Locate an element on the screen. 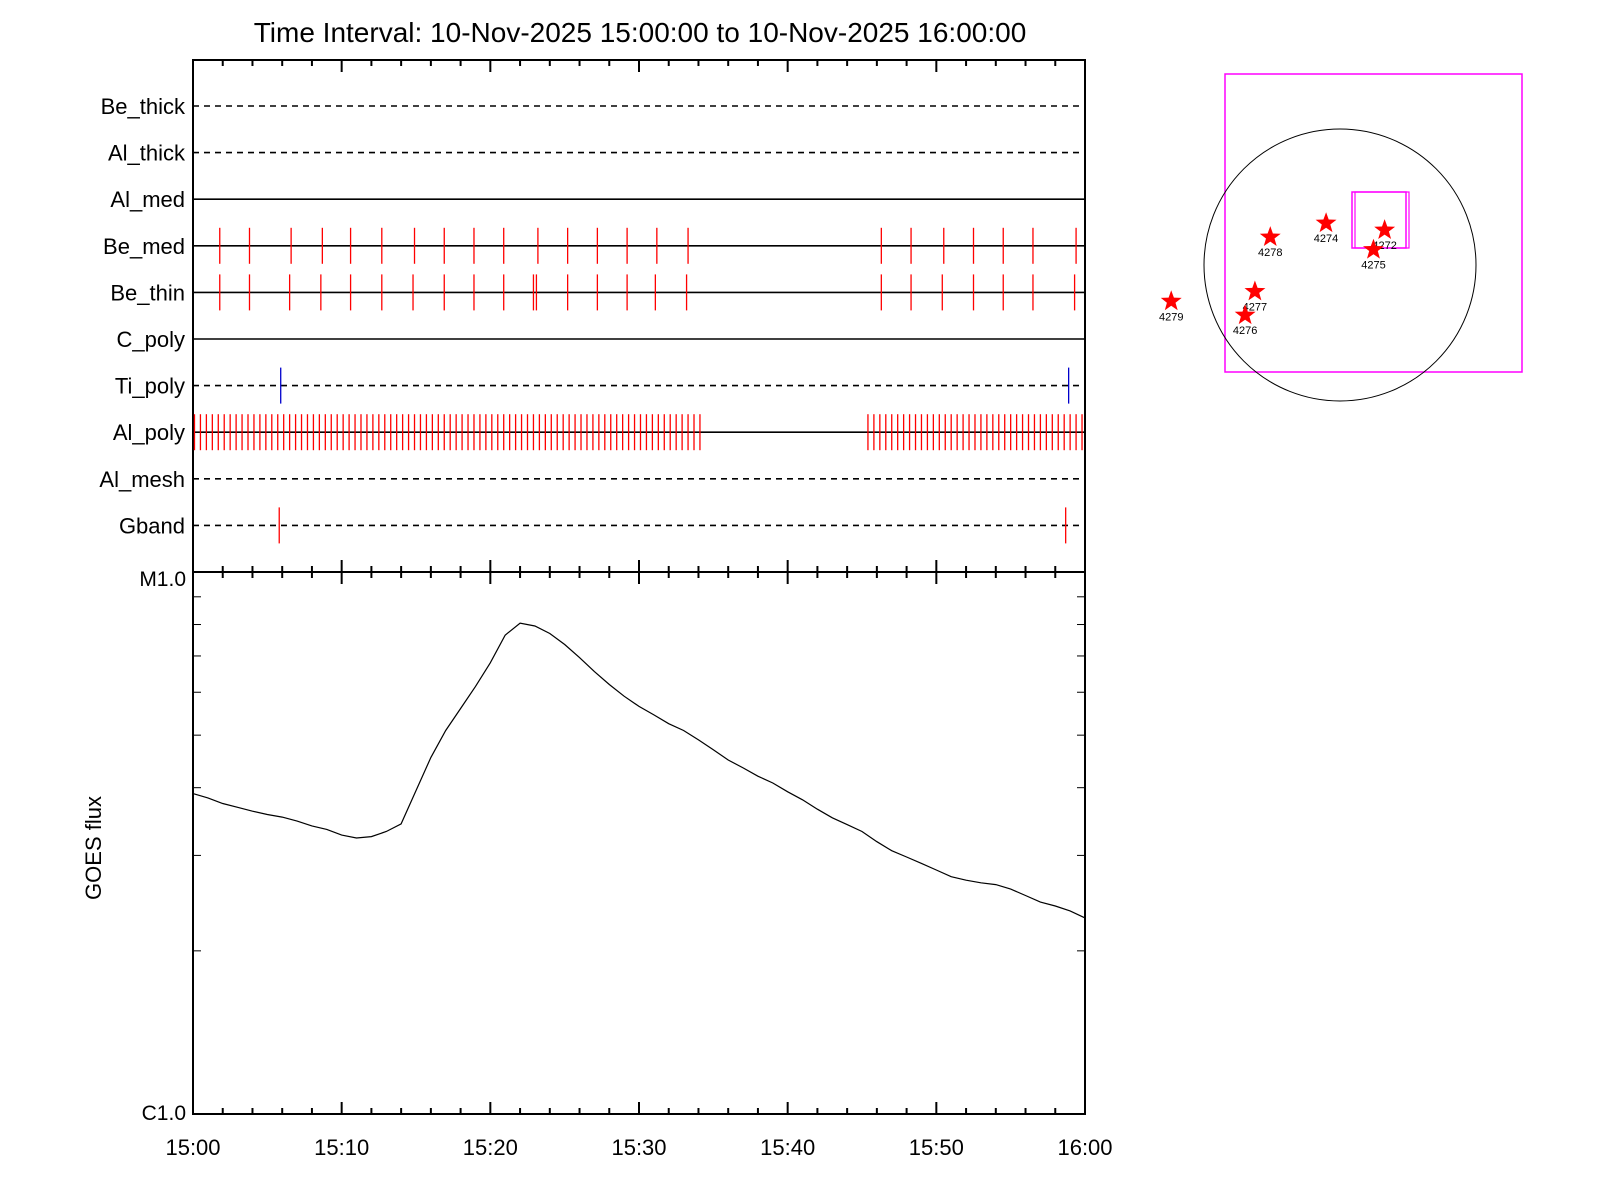  row-label-al-mesh: Al_mesh is located at coordinates (142, 479).